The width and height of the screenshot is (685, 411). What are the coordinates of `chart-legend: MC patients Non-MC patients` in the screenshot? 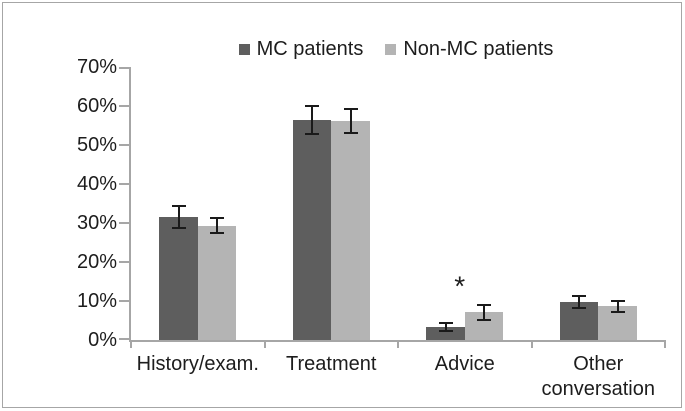 It's located at (396, 49).